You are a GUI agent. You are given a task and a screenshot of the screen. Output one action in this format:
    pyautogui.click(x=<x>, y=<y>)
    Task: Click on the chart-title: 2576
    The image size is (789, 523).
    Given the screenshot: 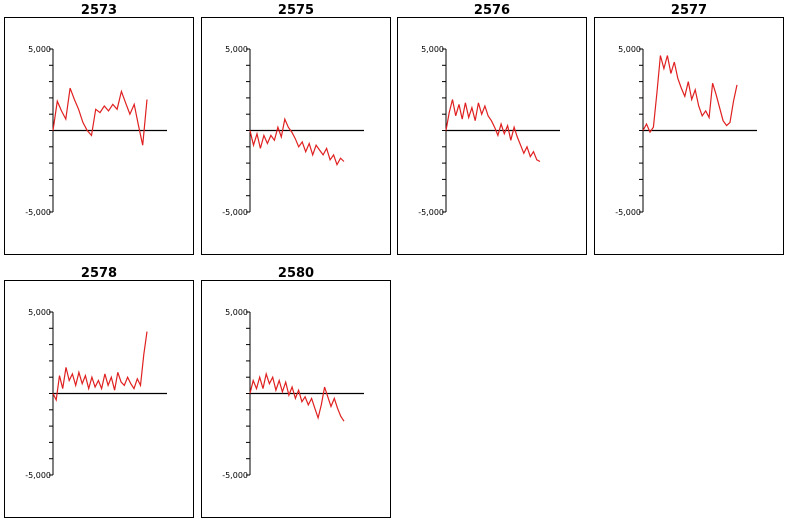 What is the action you would take?
    pyautogui.click(x=492, y=10)
    